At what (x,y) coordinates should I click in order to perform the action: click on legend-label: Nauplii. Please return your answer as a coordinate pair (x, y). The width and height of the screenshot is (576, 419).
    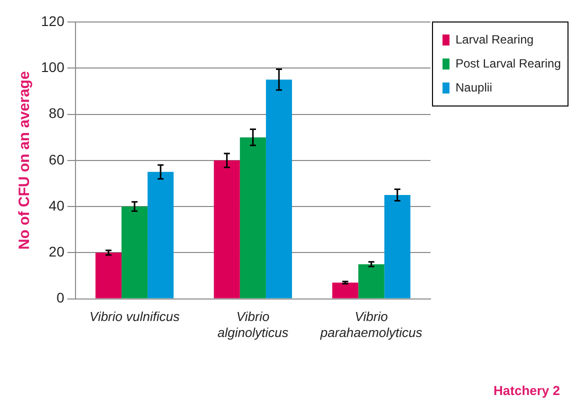
    Looking at the image, I should click on (474, 87).